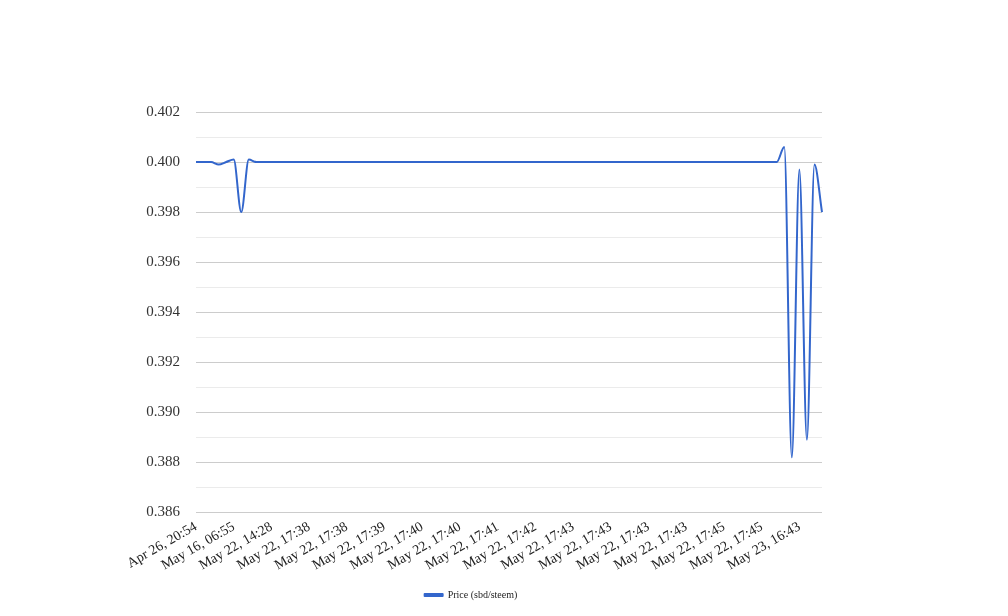  I want to click on y-tick-label: 0.390, so click(163, 411).